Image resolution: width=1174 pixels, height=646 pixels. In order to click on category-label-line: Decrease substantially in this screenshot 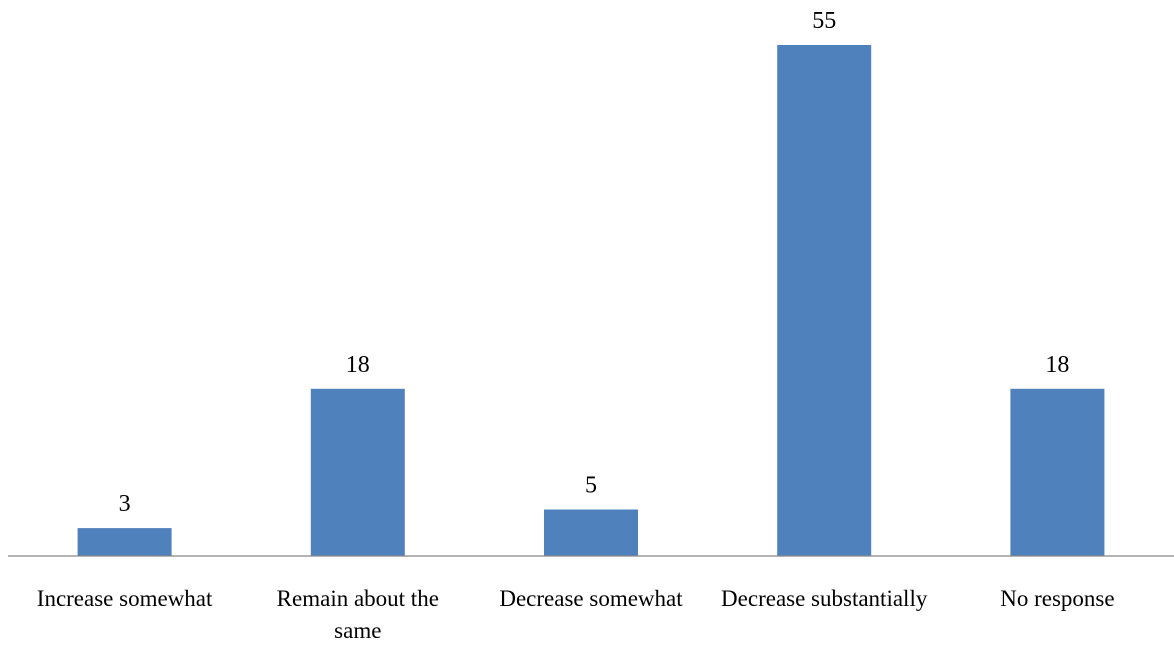, I will do `click(824, 598)`.